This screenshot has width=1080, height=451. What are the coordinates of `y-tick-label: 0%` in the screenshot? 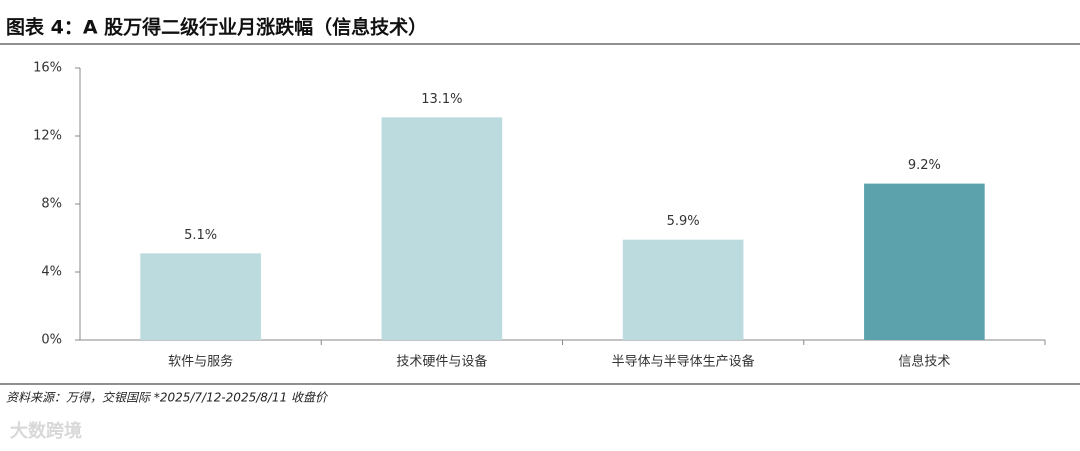 It's located at (51, 340).